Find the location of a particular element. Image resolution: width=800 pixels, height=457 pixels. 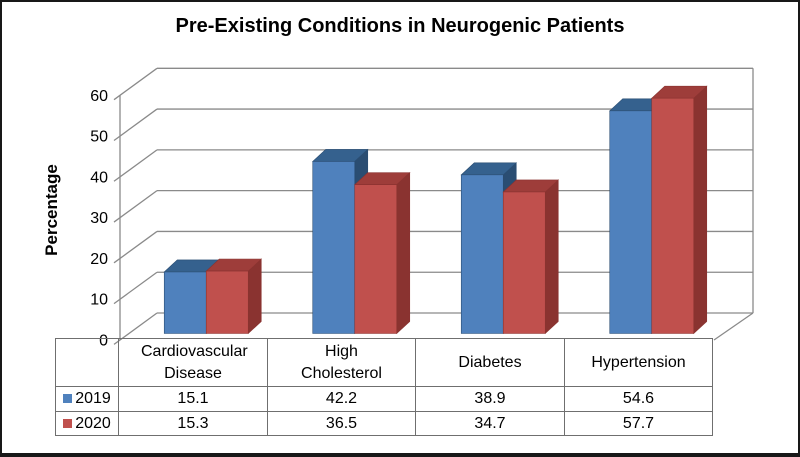

value-2019-hypertension: 54.6 is located at coordinates (638, 399).